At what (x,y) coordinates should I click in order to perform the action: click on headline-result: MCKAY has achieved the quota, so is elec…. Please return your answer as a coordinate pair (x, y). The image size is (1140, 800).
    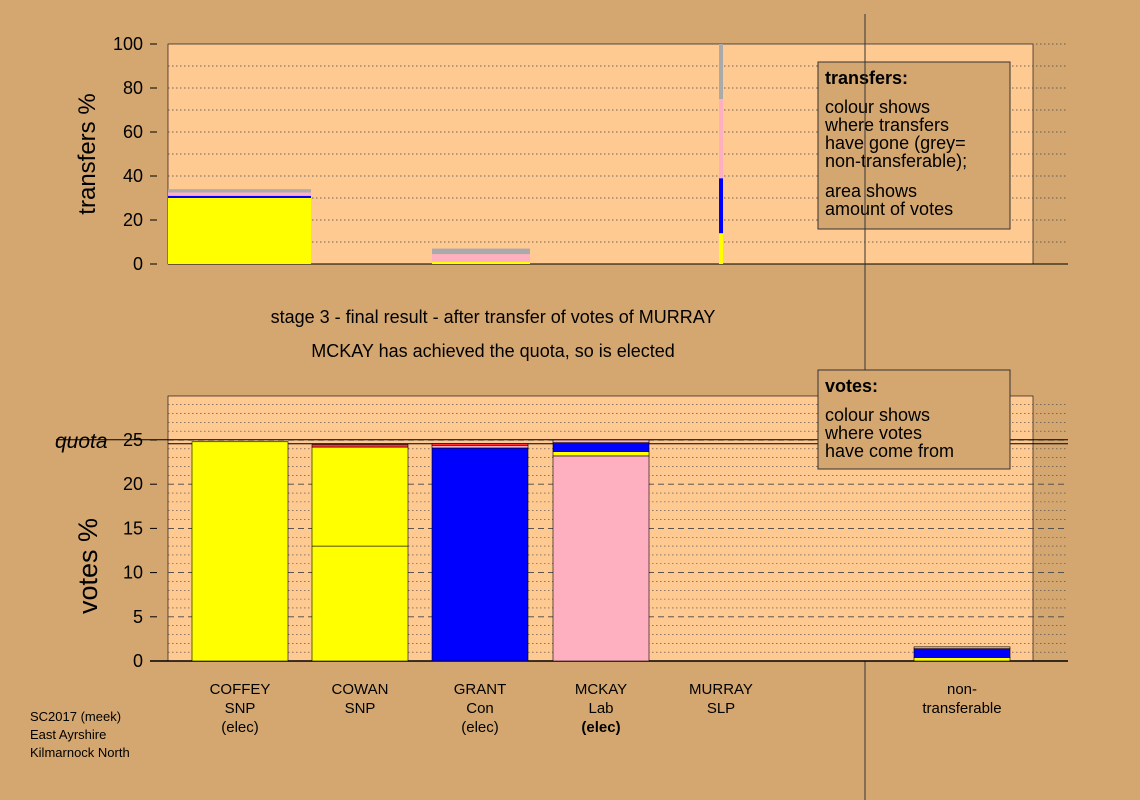
    Looking at the image, I should click on (493, 351).